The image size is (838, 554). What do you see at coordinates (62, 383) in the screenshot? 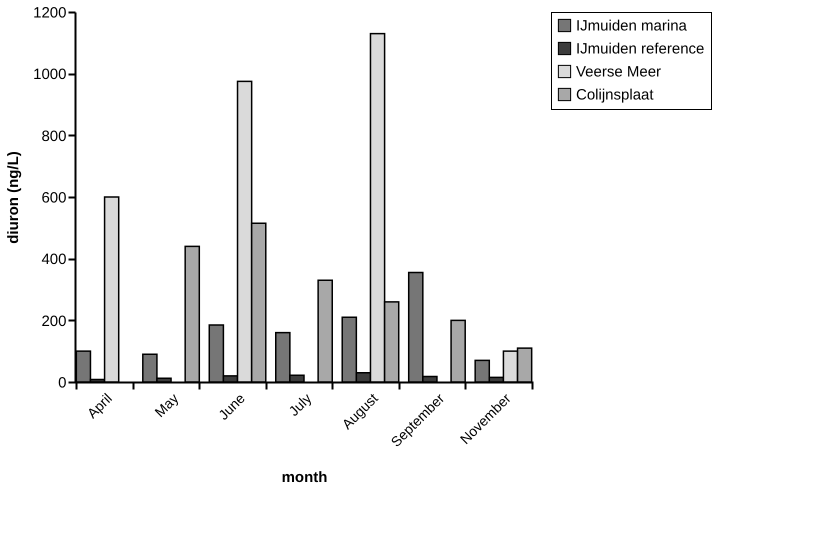
I see `y-tick-label: 0` at bounding box center [62, 383].